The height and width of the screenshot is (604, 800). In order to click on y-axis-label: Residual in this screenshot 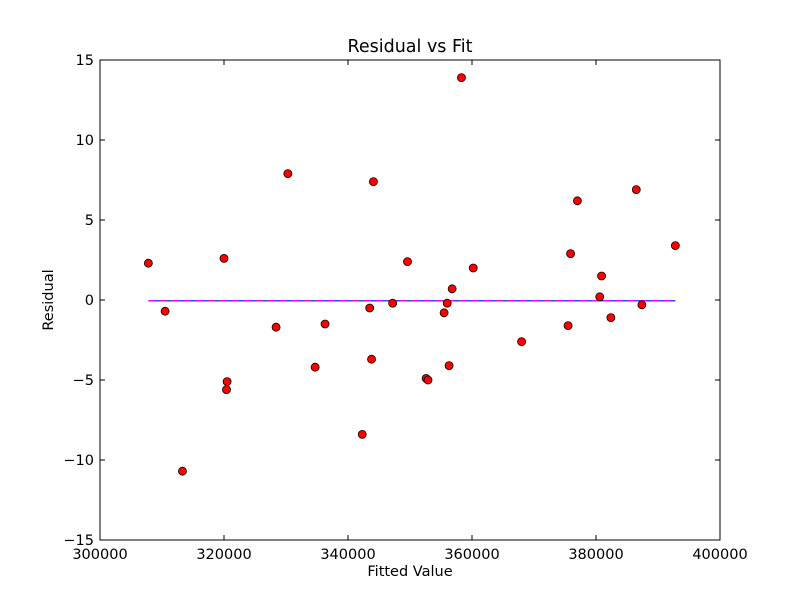, I will do `click(49, 299)`.